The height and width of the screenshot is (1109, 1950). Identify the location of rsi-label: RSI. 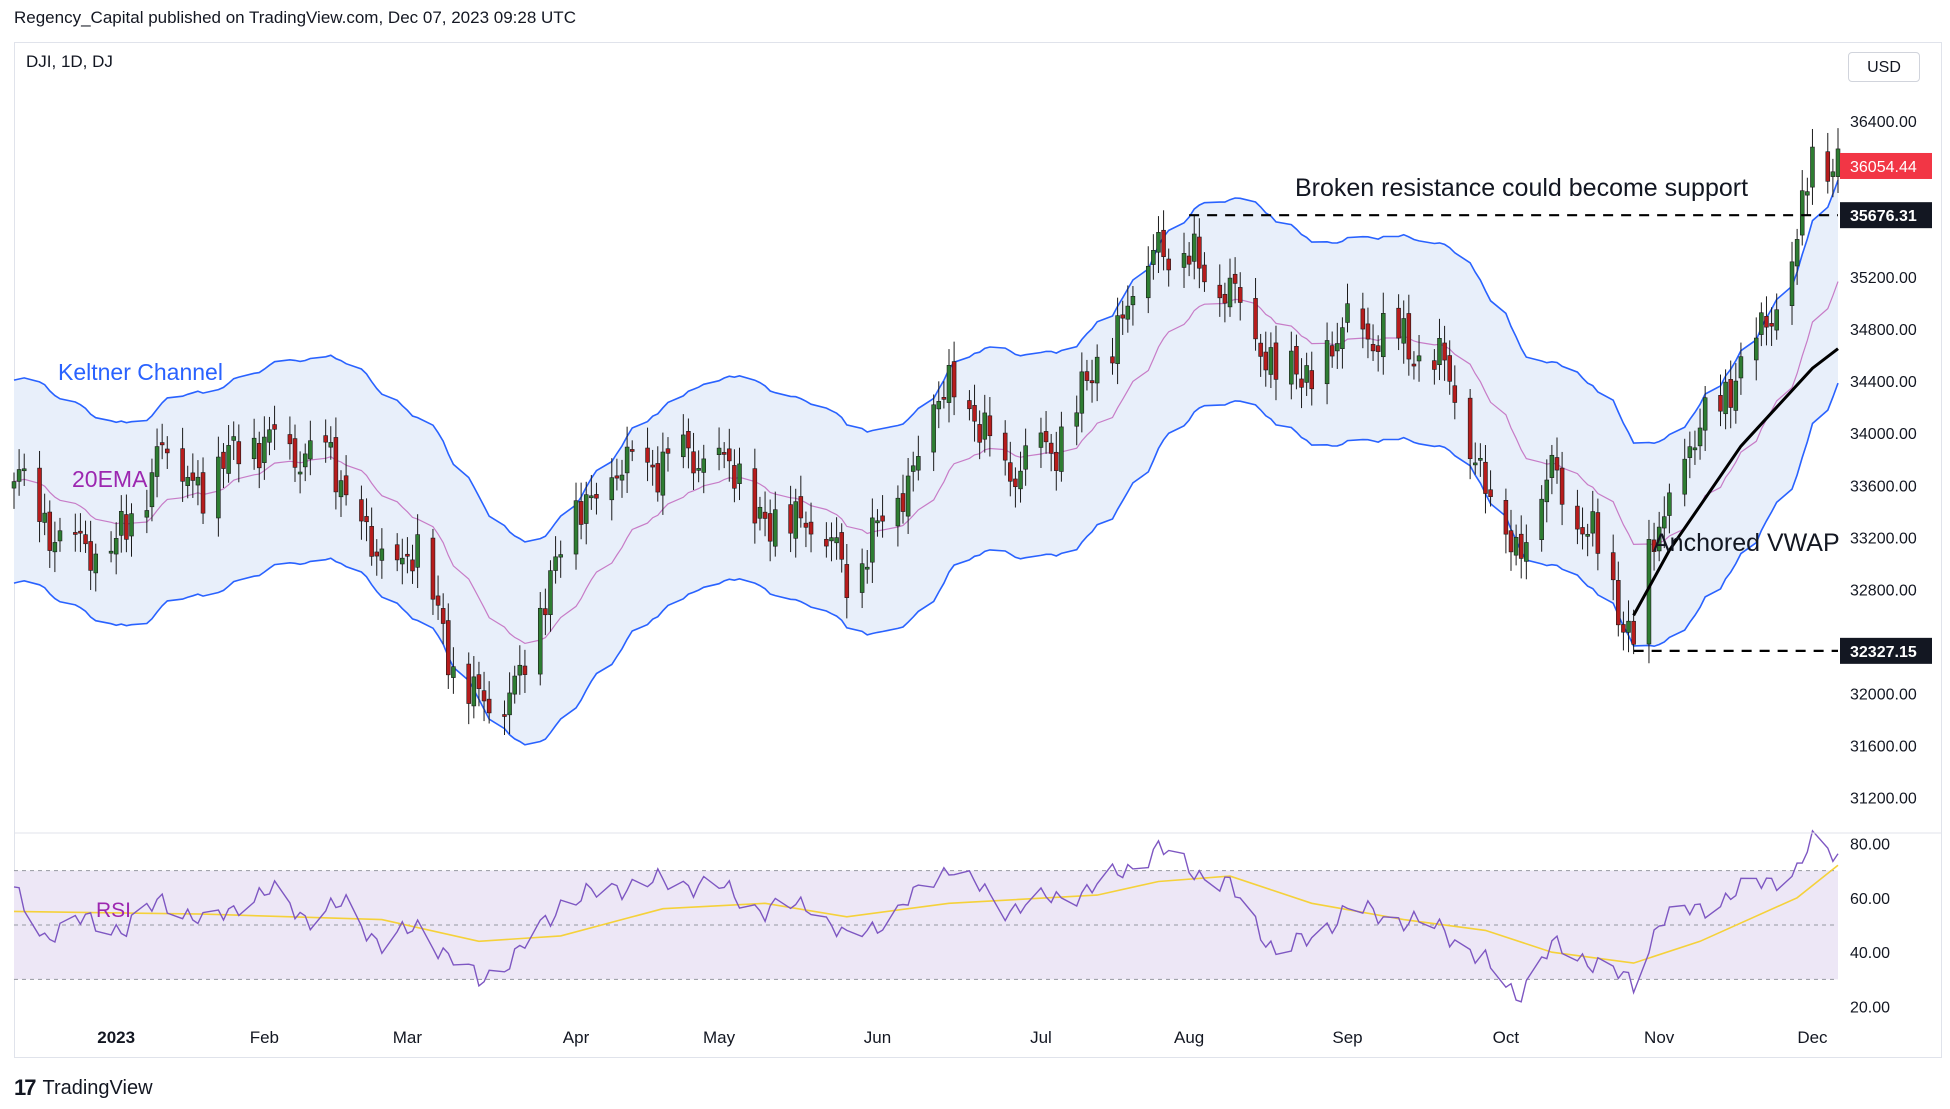
(113, 910).